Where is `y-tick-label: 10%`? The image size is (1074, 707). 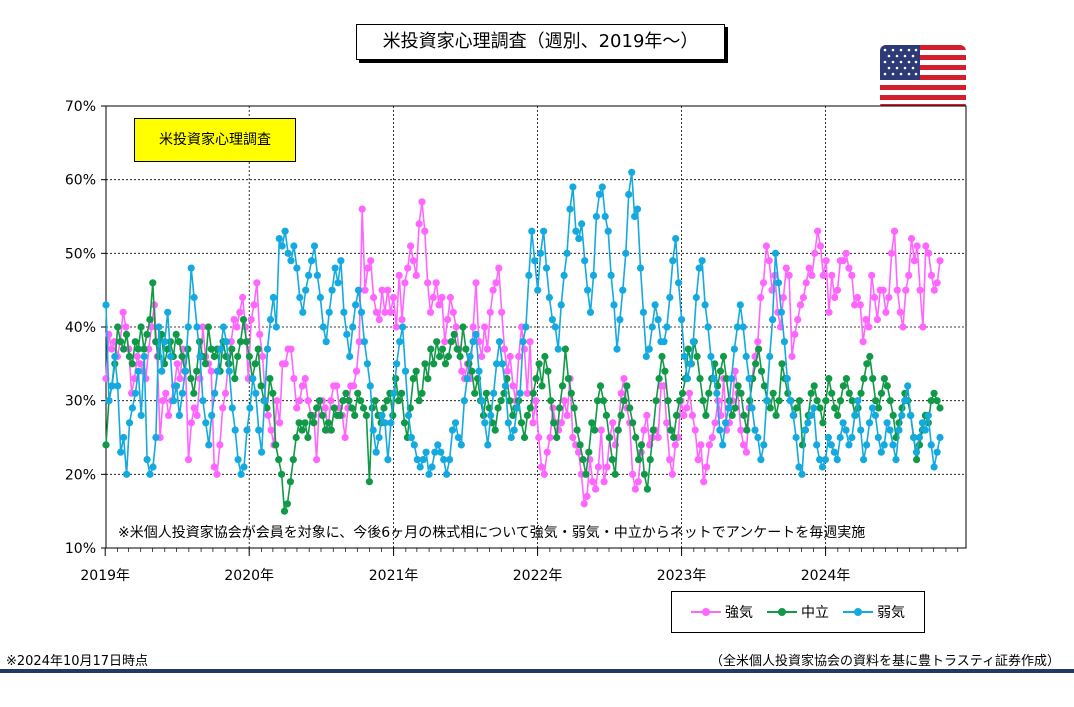
y-tick-label: 10% is located at coordinates (80, 549).